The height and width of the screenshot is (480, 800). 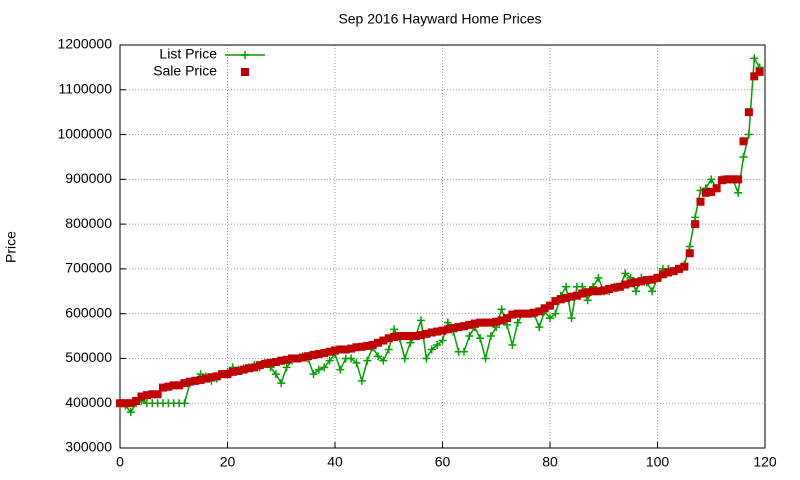 What do you see at coordinates (443, 462) in the screenshot?
I see `x-tick-label: 60` at bounding box center [443, 462].